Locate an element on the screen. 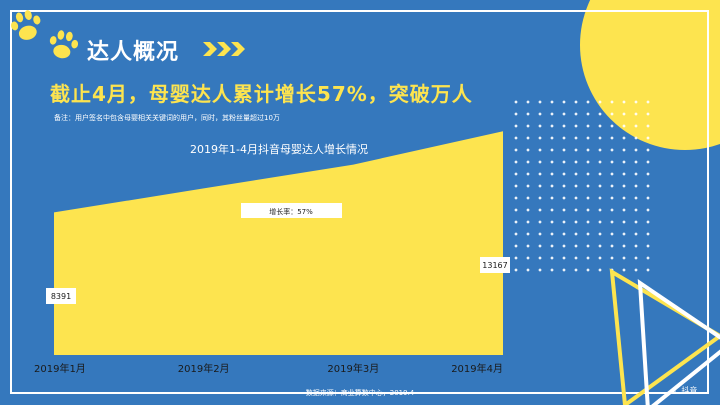  x-tick-label: 2019年4月 is located at coordinates (477, 368).